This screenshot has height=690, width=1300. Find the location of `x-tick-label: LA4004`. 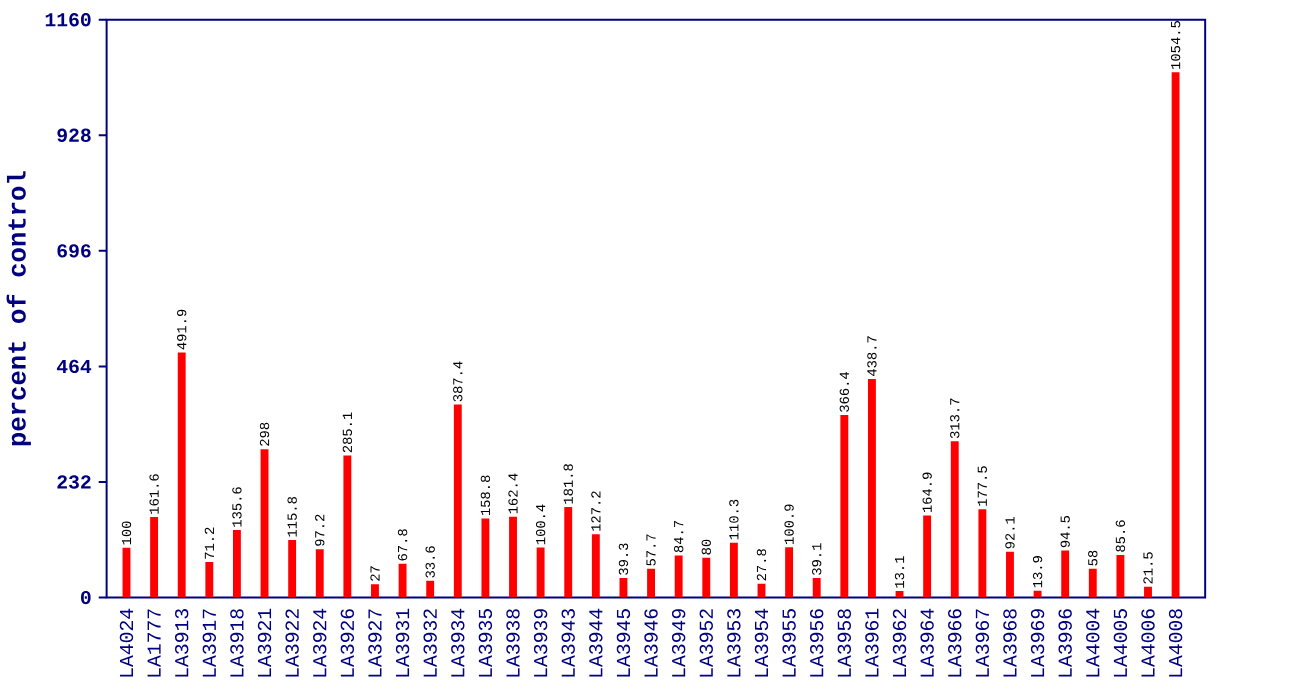

x-tick-label: LA4004 is located at coordinates (1093, 642).